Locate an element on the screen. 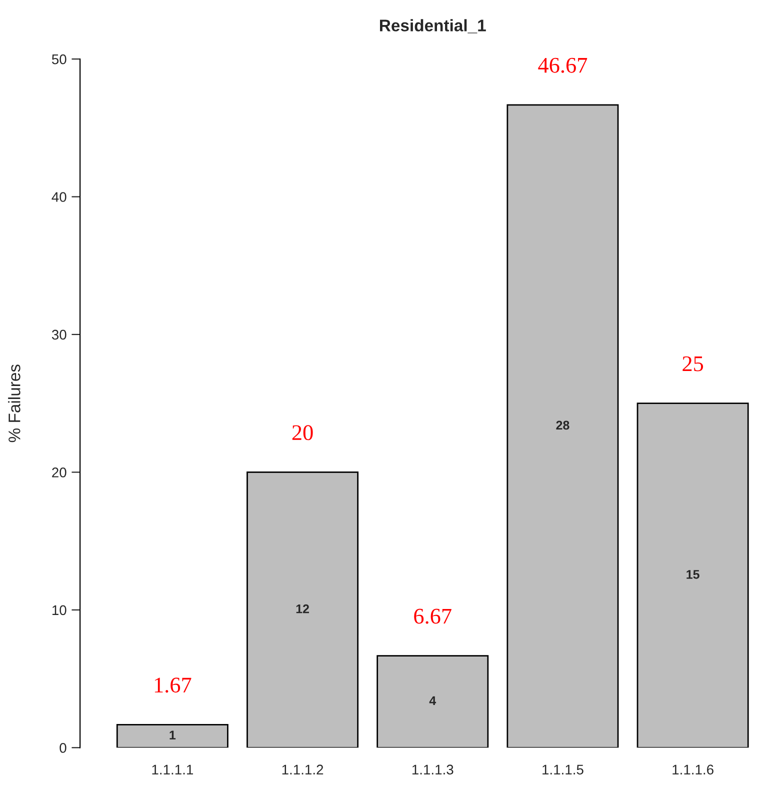 This screenshot has height=787, width=776. x-tick-label: 1.1.1.3 is located at coordinates (433, 769).